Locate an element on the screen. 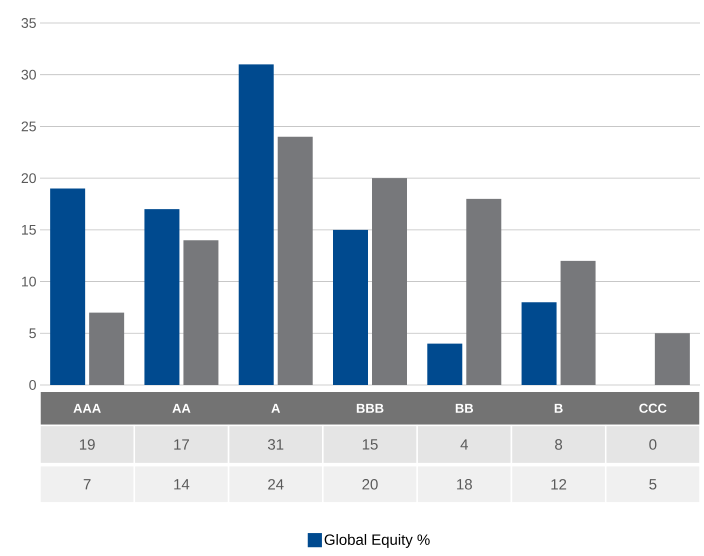  data-label: 31 is located at coordinates (276, 444).